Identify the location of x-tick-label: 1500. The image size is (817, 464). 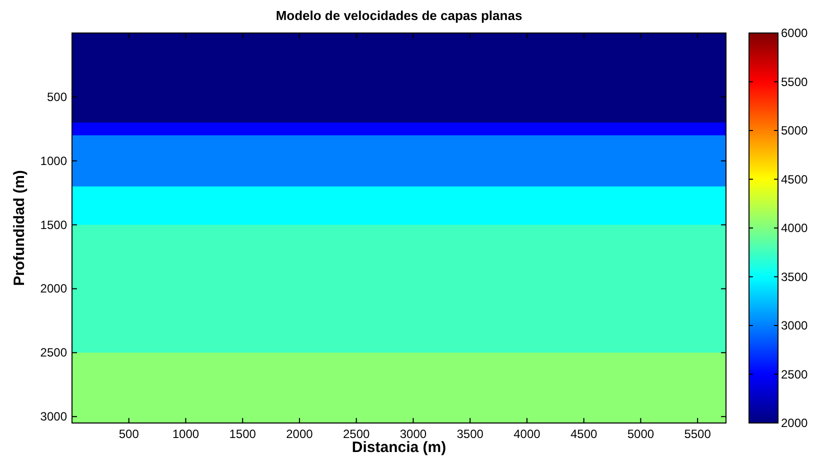
(242, 434).